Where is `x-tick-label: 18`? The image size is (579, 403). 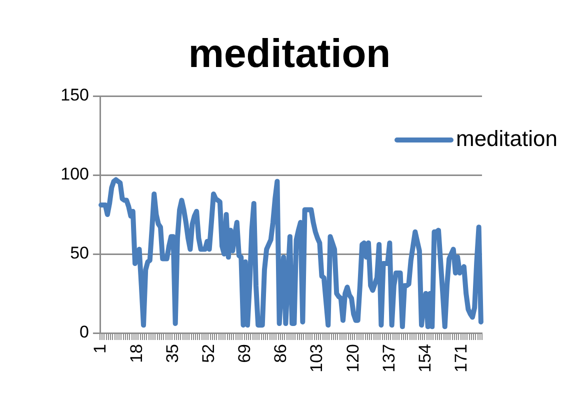
x-tick-label: 18 is located at coordinates (136, 353).